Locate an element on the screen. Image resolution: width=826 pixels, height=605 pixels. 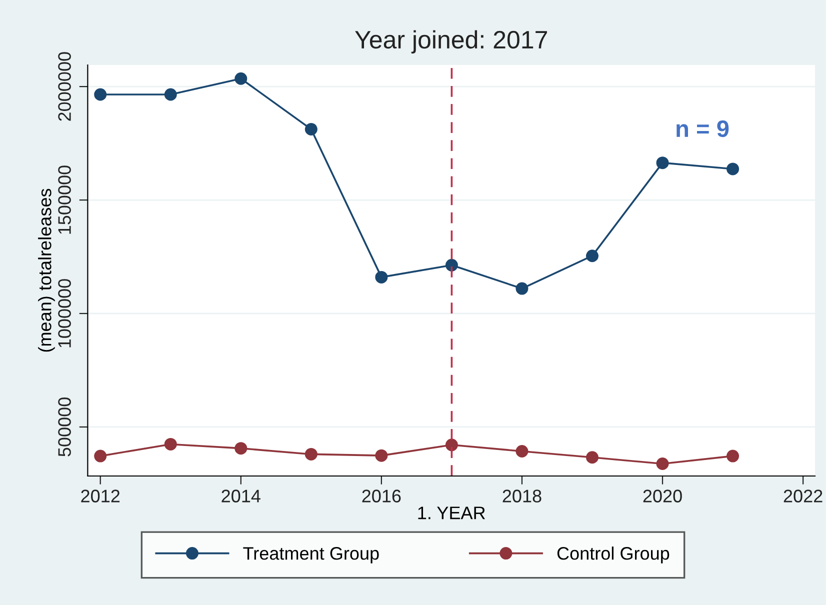
y-tick-label: 2000000 is located at coordinates (64, 86).